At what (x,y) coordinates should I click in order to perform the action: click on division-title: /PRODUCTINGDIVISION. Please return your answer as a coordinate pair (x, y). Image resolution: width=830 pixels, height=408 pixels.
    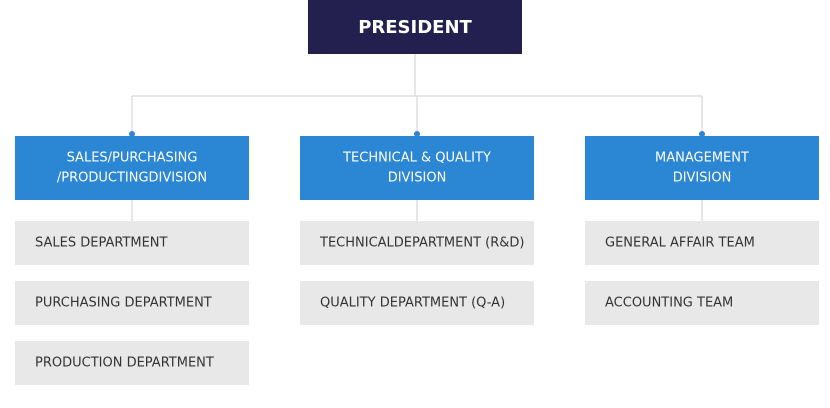
    Looking at the image, I should click on (132, 178).